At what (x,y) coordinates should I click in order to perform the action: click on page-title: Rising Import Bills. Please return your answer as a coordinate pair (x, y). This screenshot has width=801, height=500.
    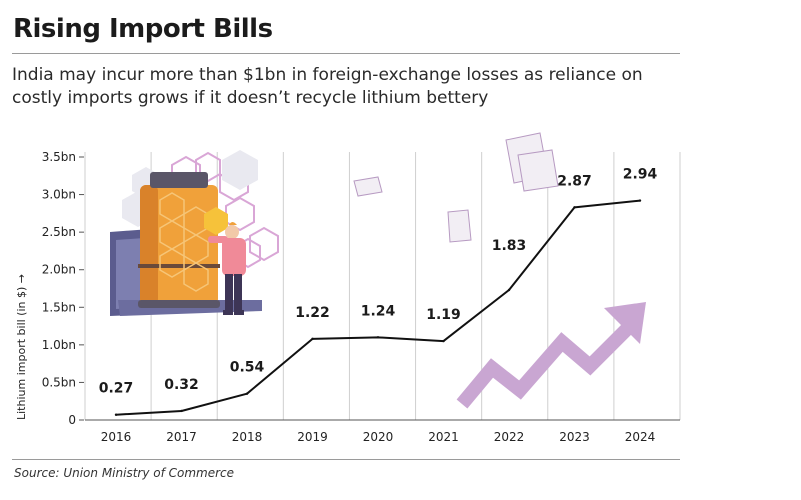
    Looking at the image, I should click on (143, 29).